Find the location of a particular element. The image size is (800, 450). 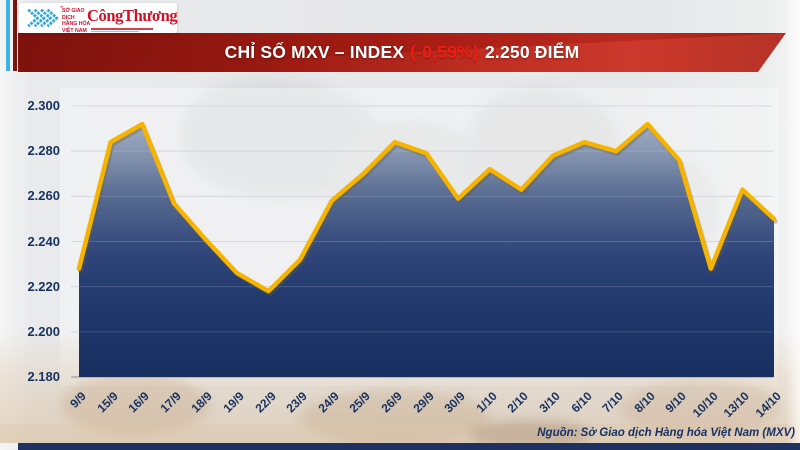

title-prefix: CHỈ SỐ MXV – INDEX is located at coordinates (314, 52).